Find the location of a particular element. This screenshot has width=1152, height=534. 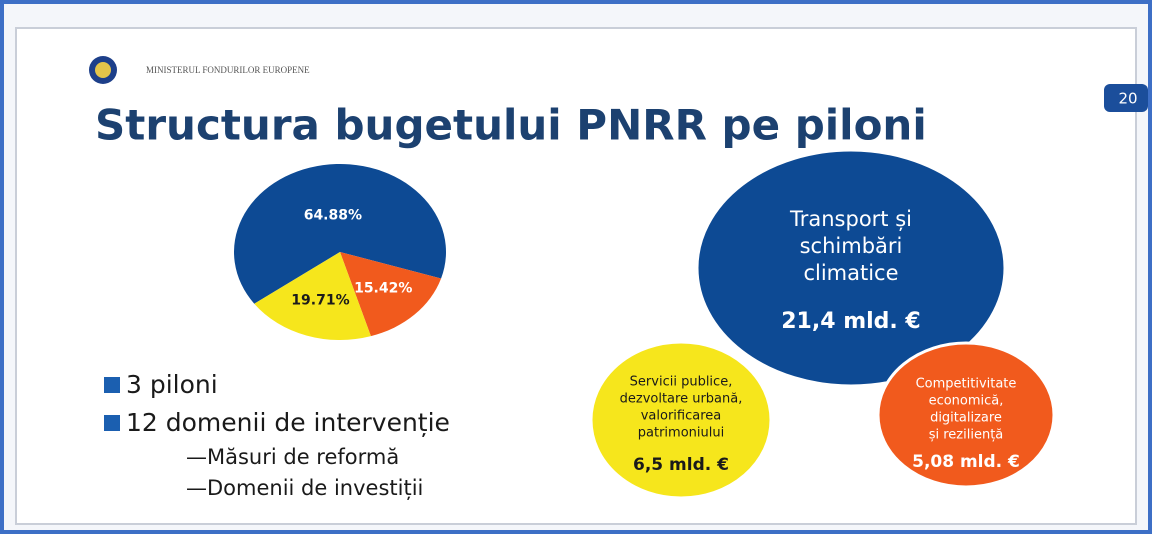

bullet-text: 12 domenii de intervenție is located at coordinates (288, 422).